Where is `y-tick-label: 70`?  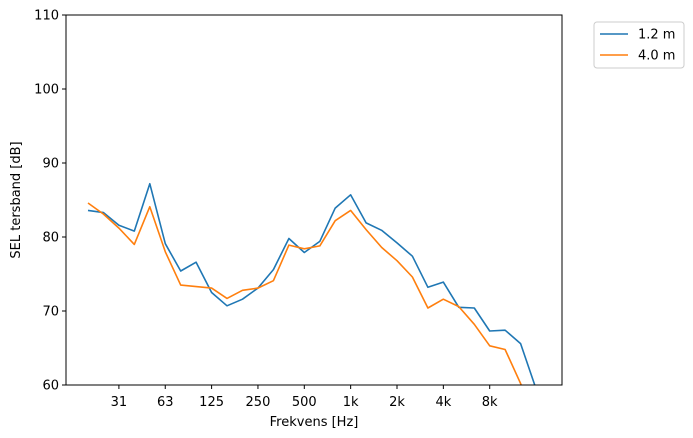 y-tick-label: 70 is located at coordinates (50, 312).